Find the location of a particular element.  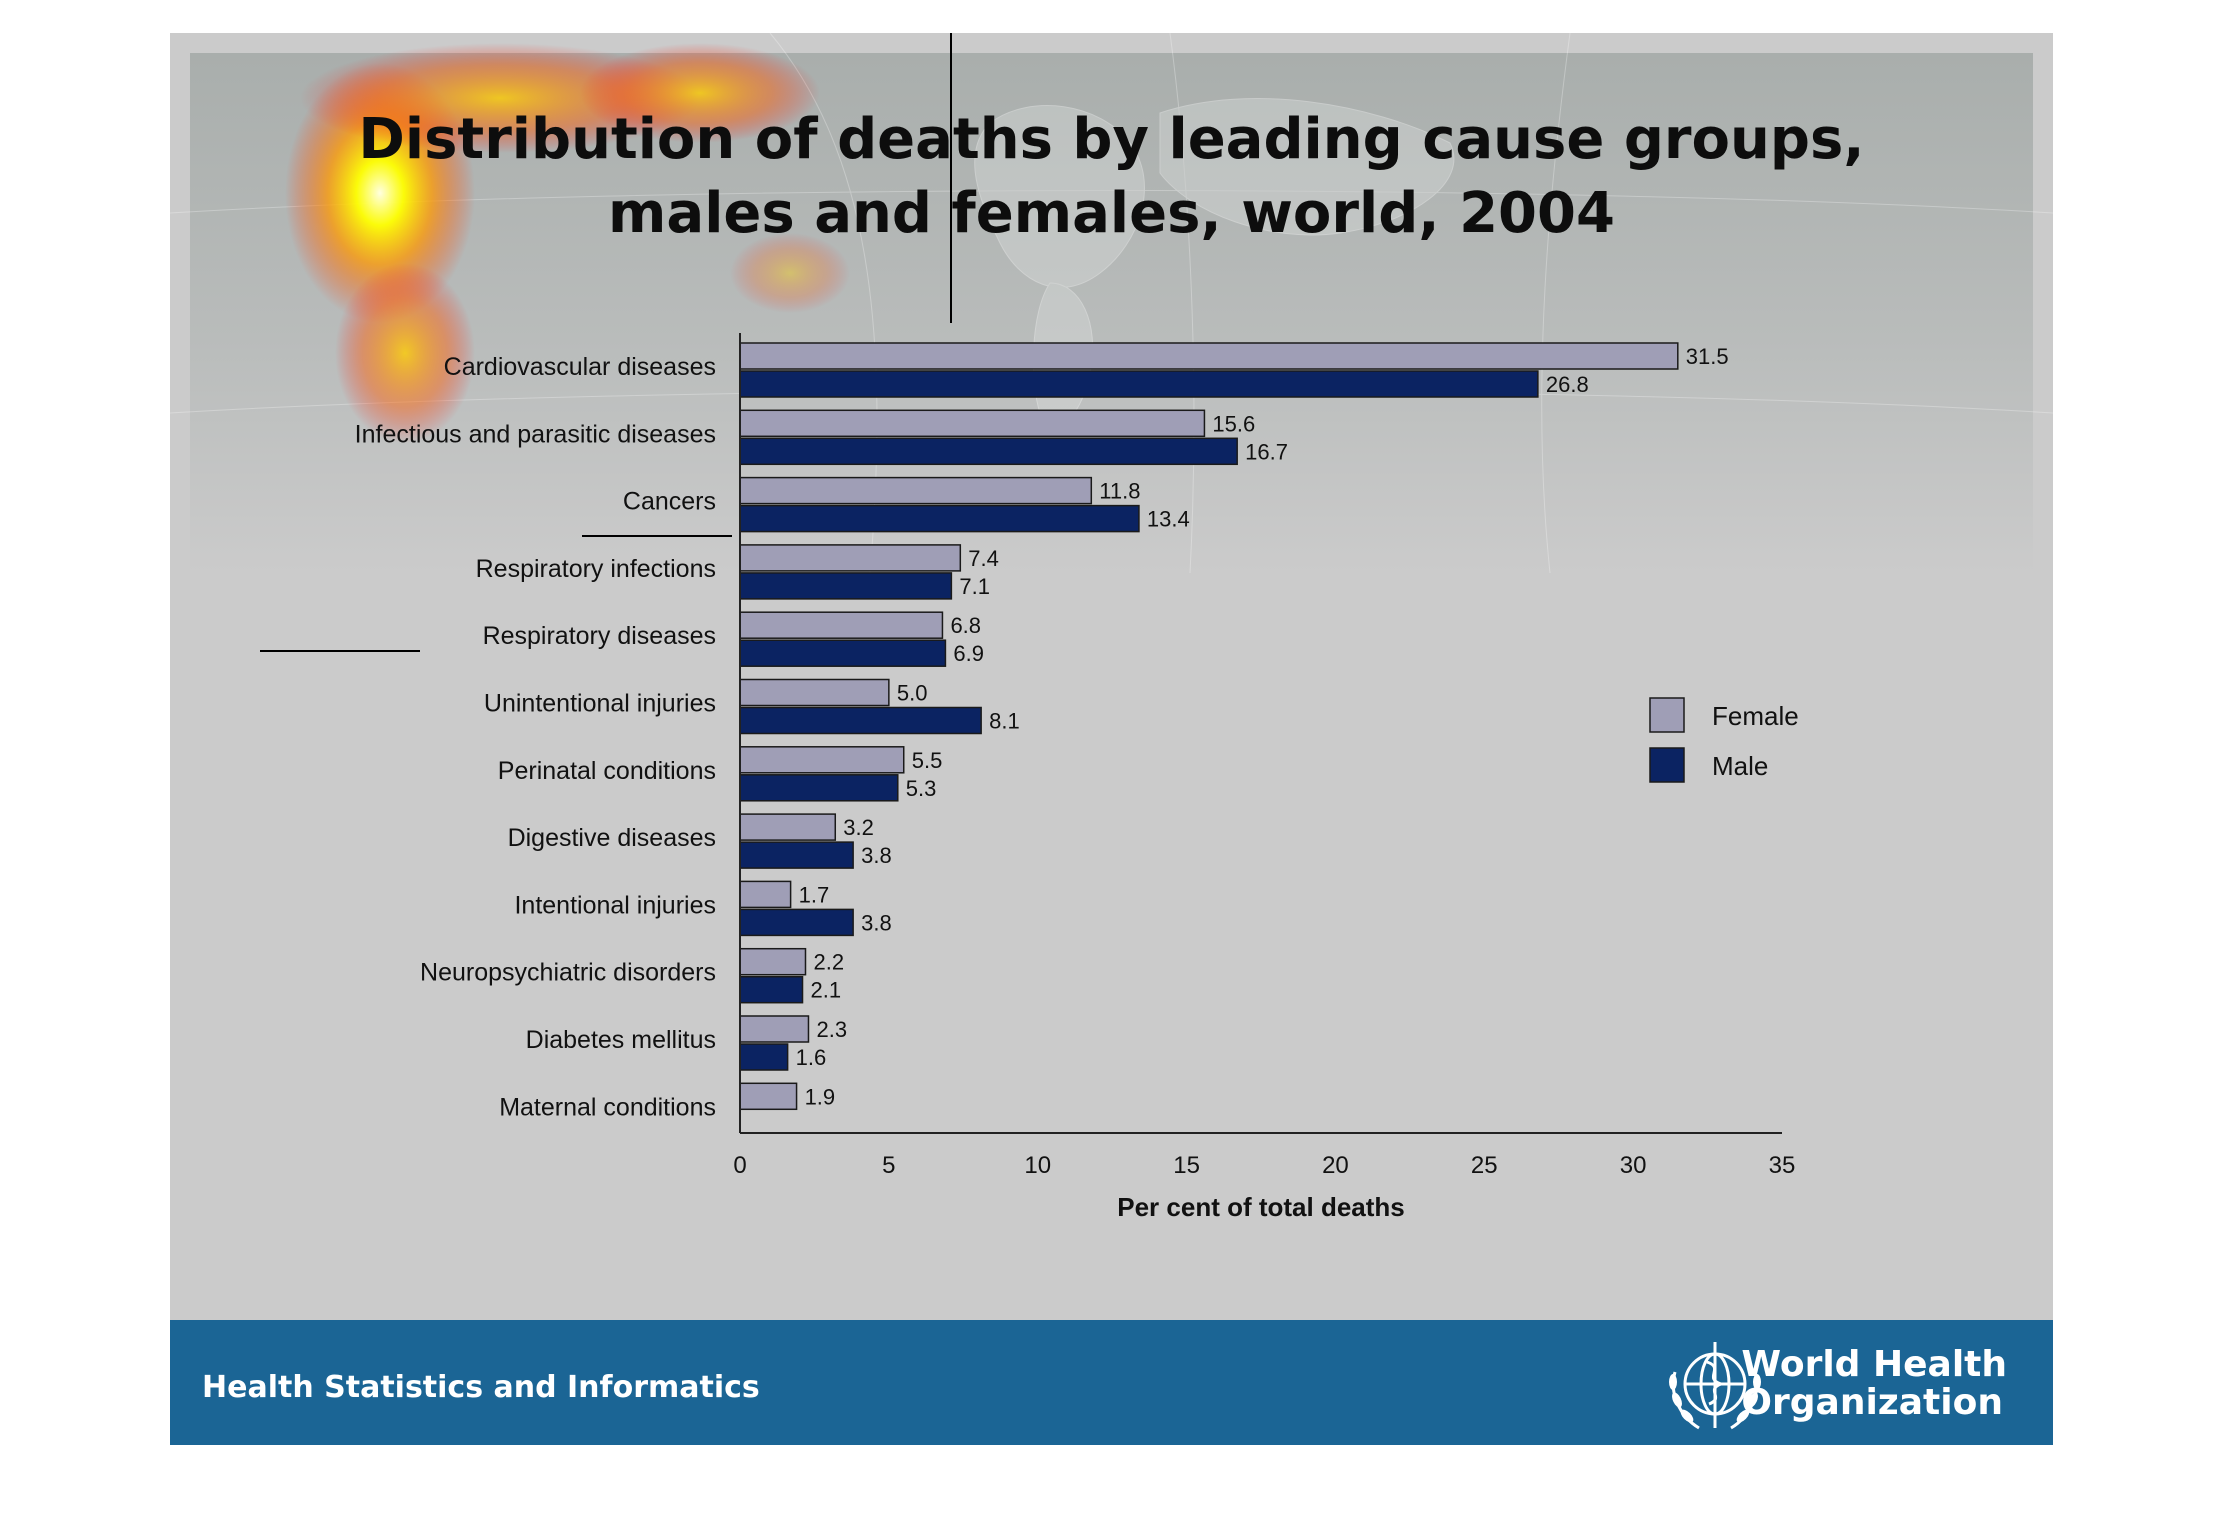

data-label: 2.3 is located at coordinates (831, 1029).